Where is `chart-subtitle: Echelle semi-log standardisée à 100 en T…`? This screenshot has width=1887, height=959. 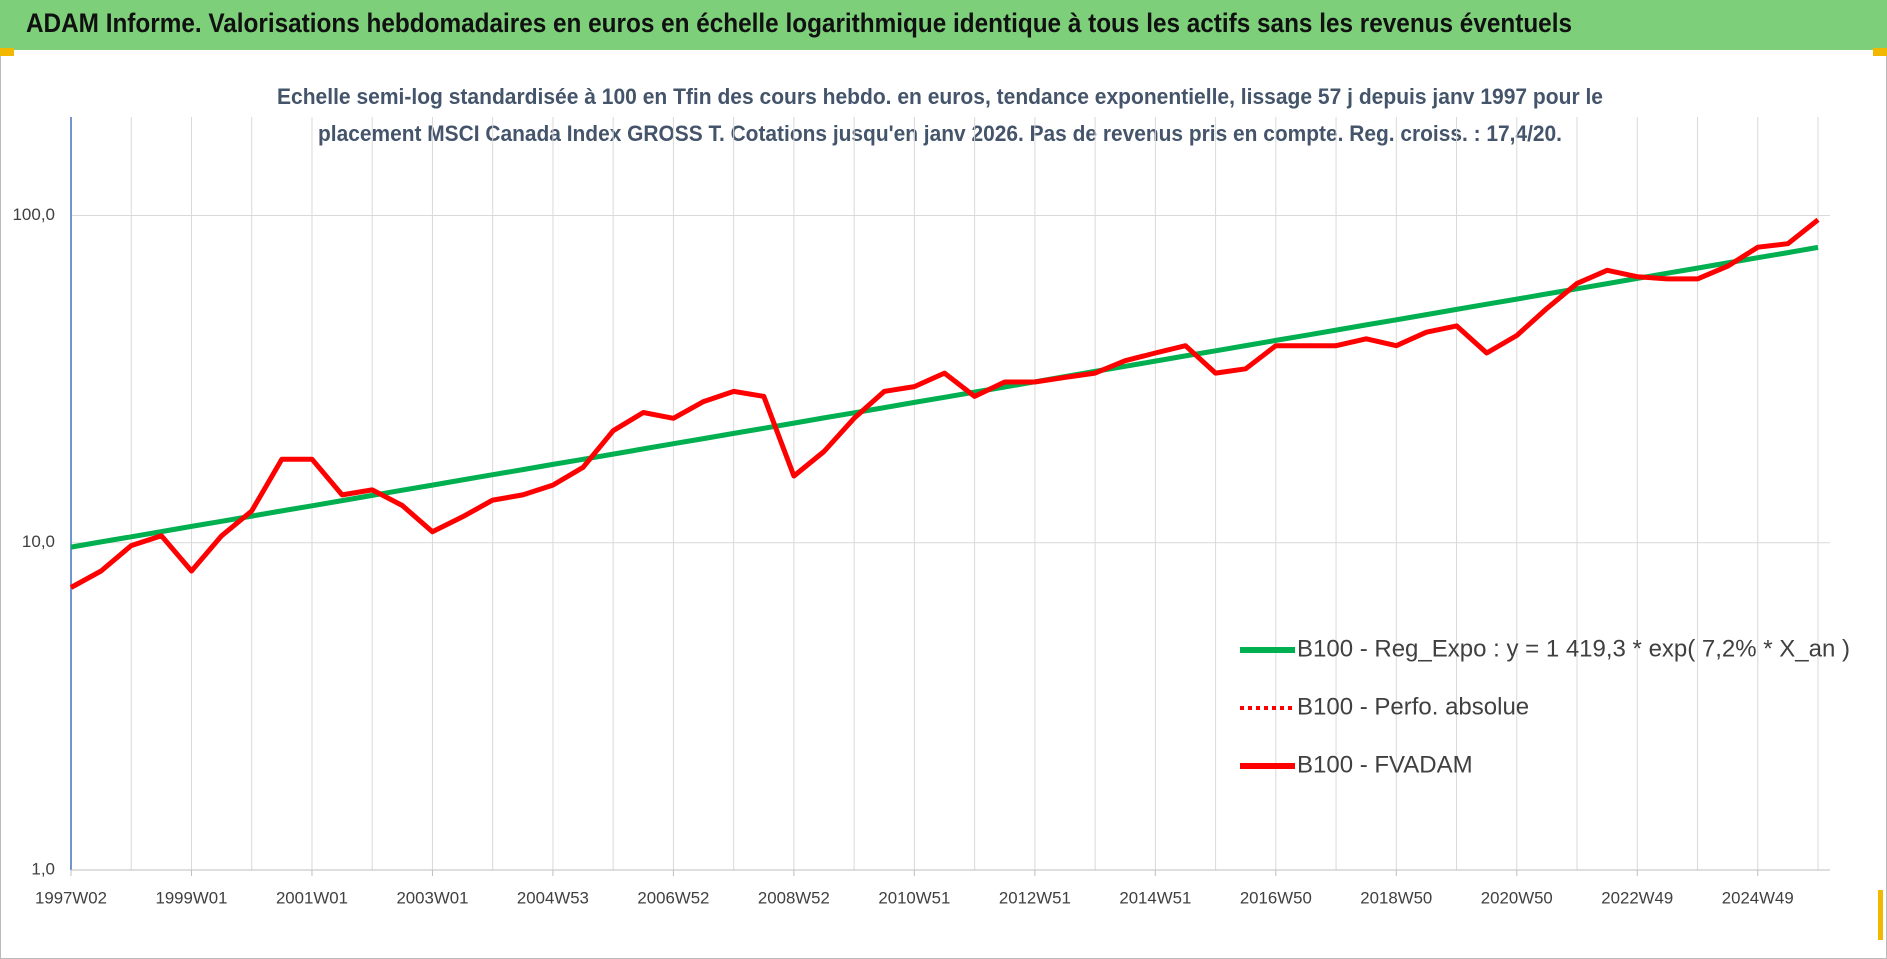
chart-subtitle: Echelle semi-log standardisée à 100 en T… is located at coordinates (940, 96).